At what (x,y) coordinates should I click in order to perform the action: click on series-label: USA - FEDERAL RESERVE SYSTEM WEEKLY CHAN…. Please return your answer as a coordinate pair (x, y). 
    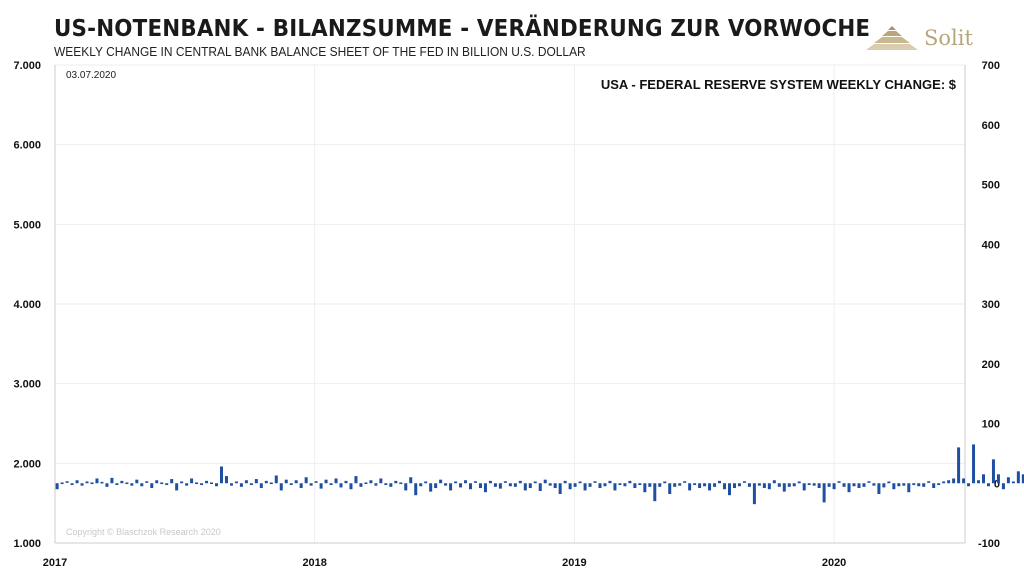
    Looking at the image, I should click on (779, 84).